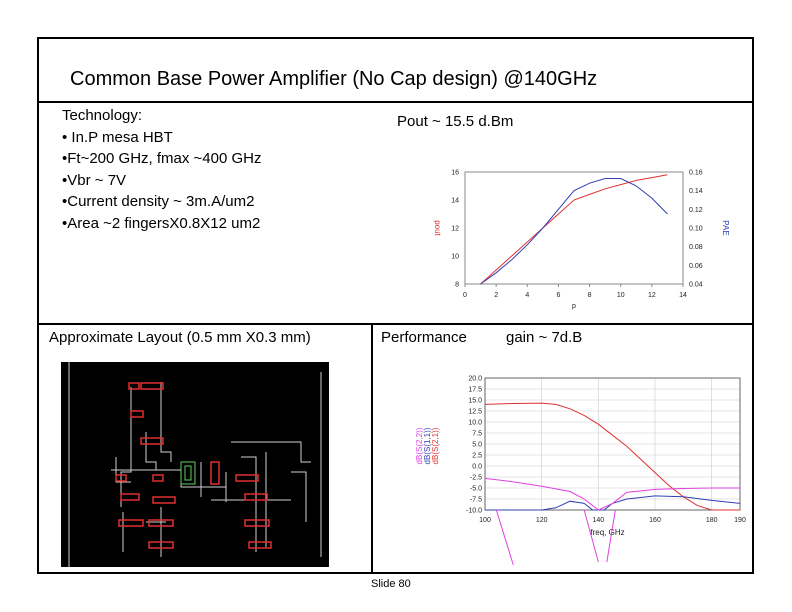 Image resolution: width=792 pixels, height=612 pixels. I want to click on x-tick-label: 12, so click(652, 295).